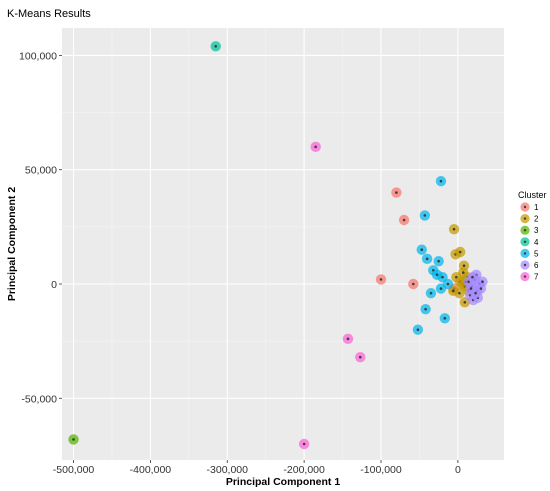  Describe the element at coordinates (41, 171) in the screenshot. I see `y-tick-label: 50,000` at that location.